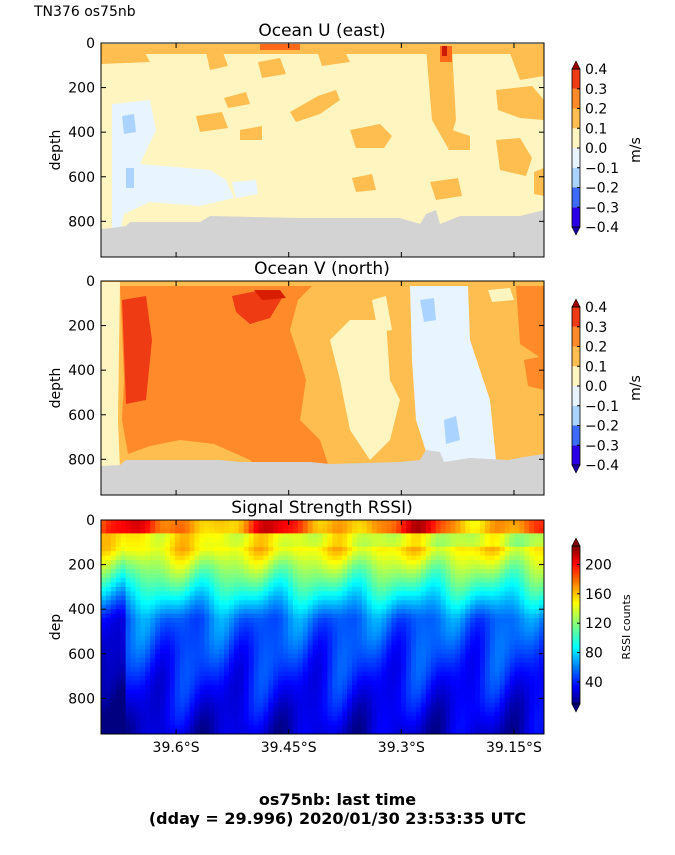  Describe the element at coordinates (382, 314) in the screenshot. I see `ocean-v-contour` at that location.